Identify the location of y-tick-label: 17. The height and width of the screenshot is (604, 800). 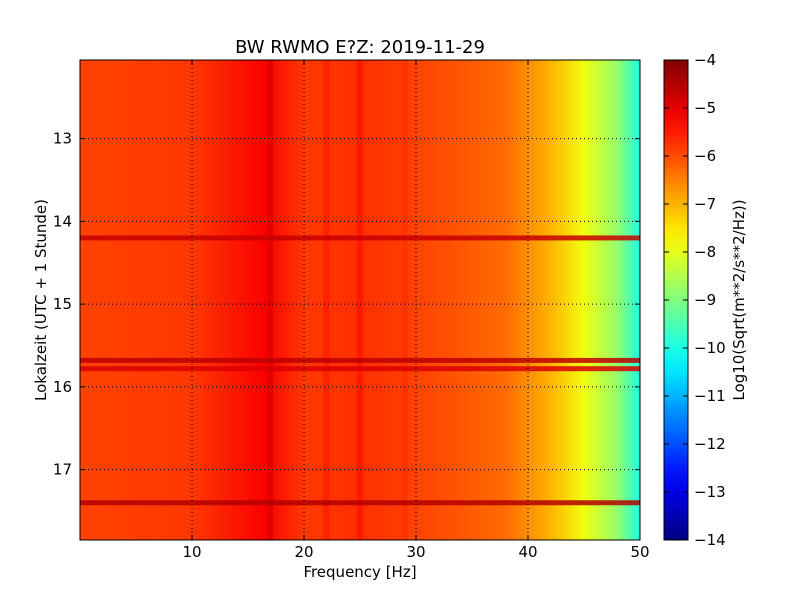
(62, 470).